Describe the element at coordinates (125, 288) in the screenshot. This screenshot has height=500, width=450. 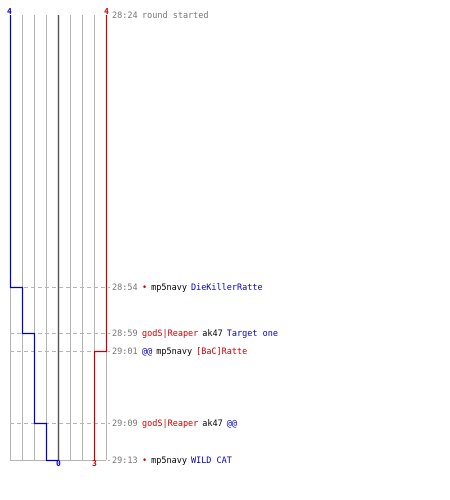
I see `event-time: 28:54` at that location.